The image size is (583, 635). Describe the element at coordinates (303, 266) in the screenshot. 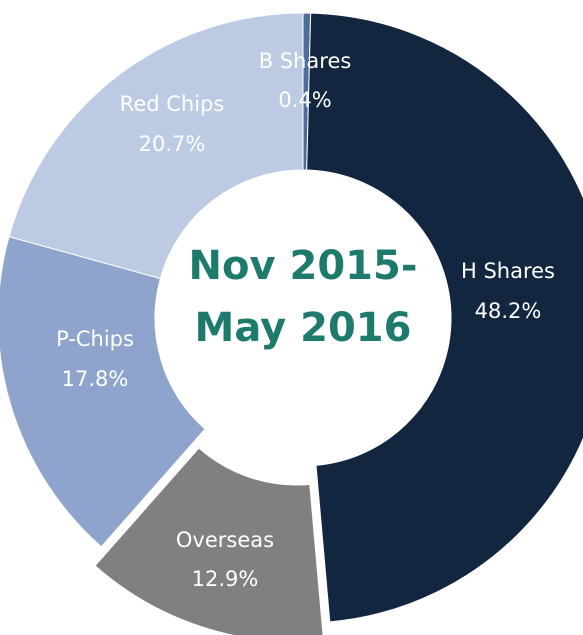

I see `center-label: Nov 2015-` at that location.